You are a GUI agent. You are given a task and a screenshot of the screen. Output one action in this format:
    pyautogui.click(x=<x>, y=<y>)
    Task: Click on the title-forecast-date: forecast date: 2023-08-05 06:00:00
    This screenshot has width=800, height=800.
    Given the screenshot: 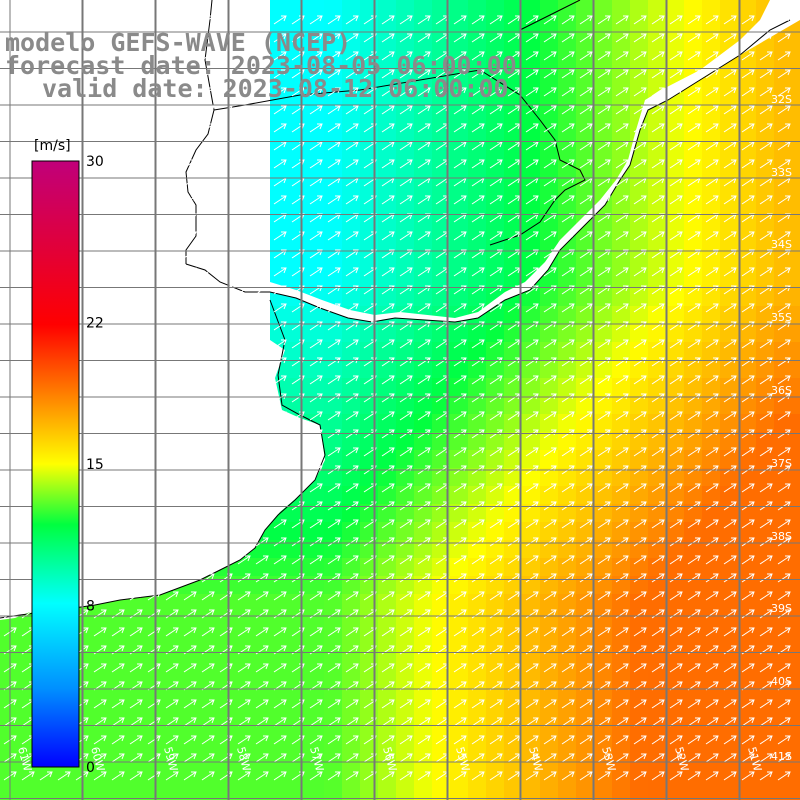 What is the action you would take?
    pyautogui.click(x=261, y=65)
    